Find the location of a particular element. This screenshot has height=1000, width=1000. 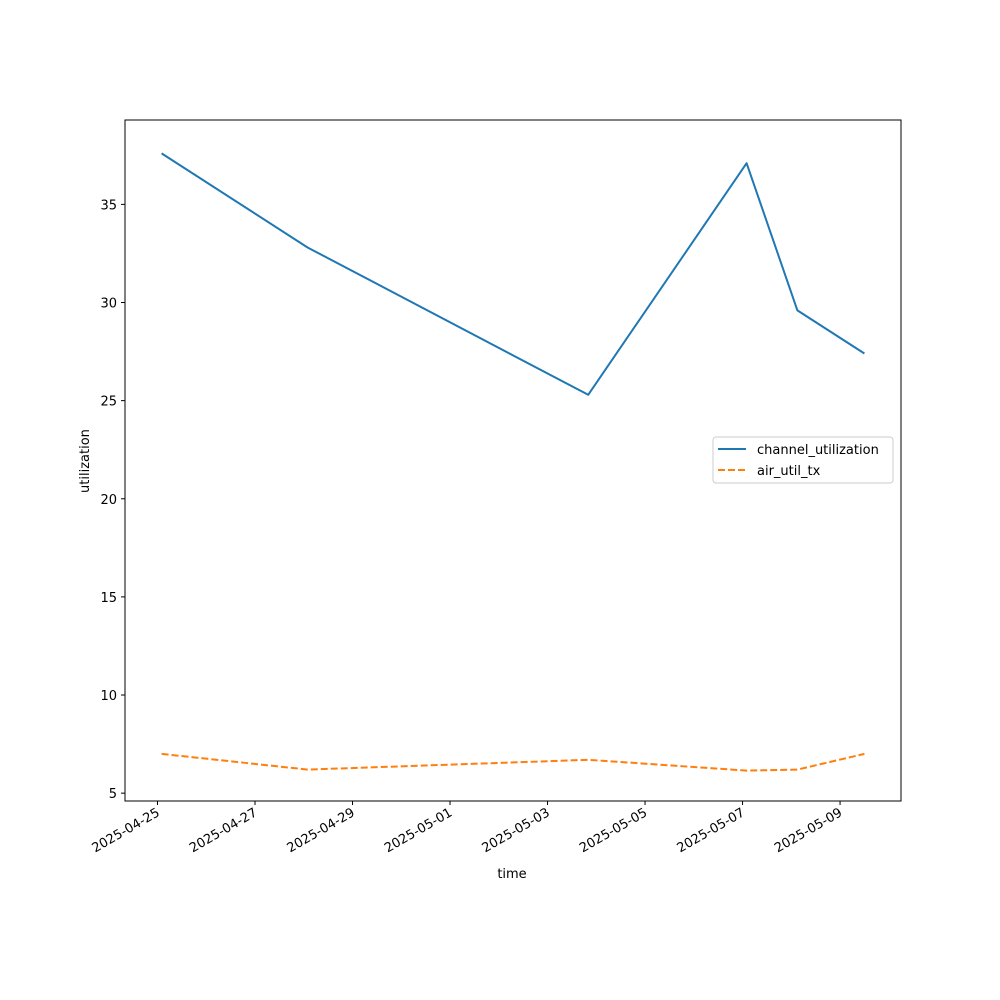

x-axis-label: time is located at coordinates (511, 874).